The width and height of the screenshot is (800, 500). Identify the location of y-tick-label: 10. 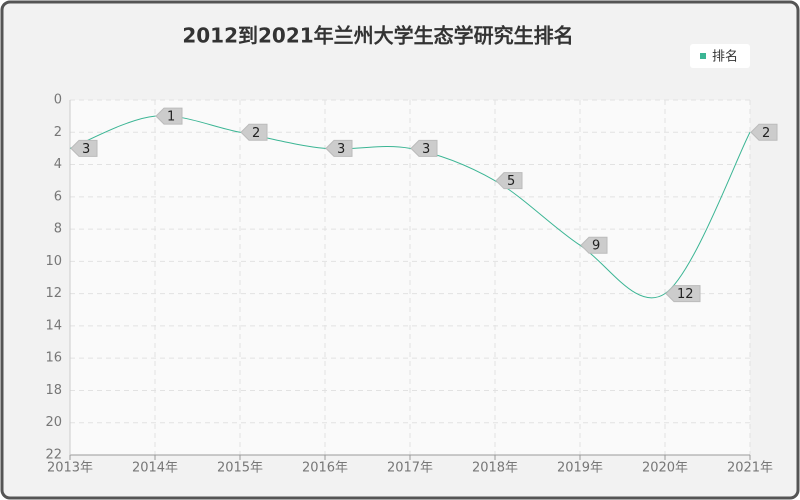
(53, 261).